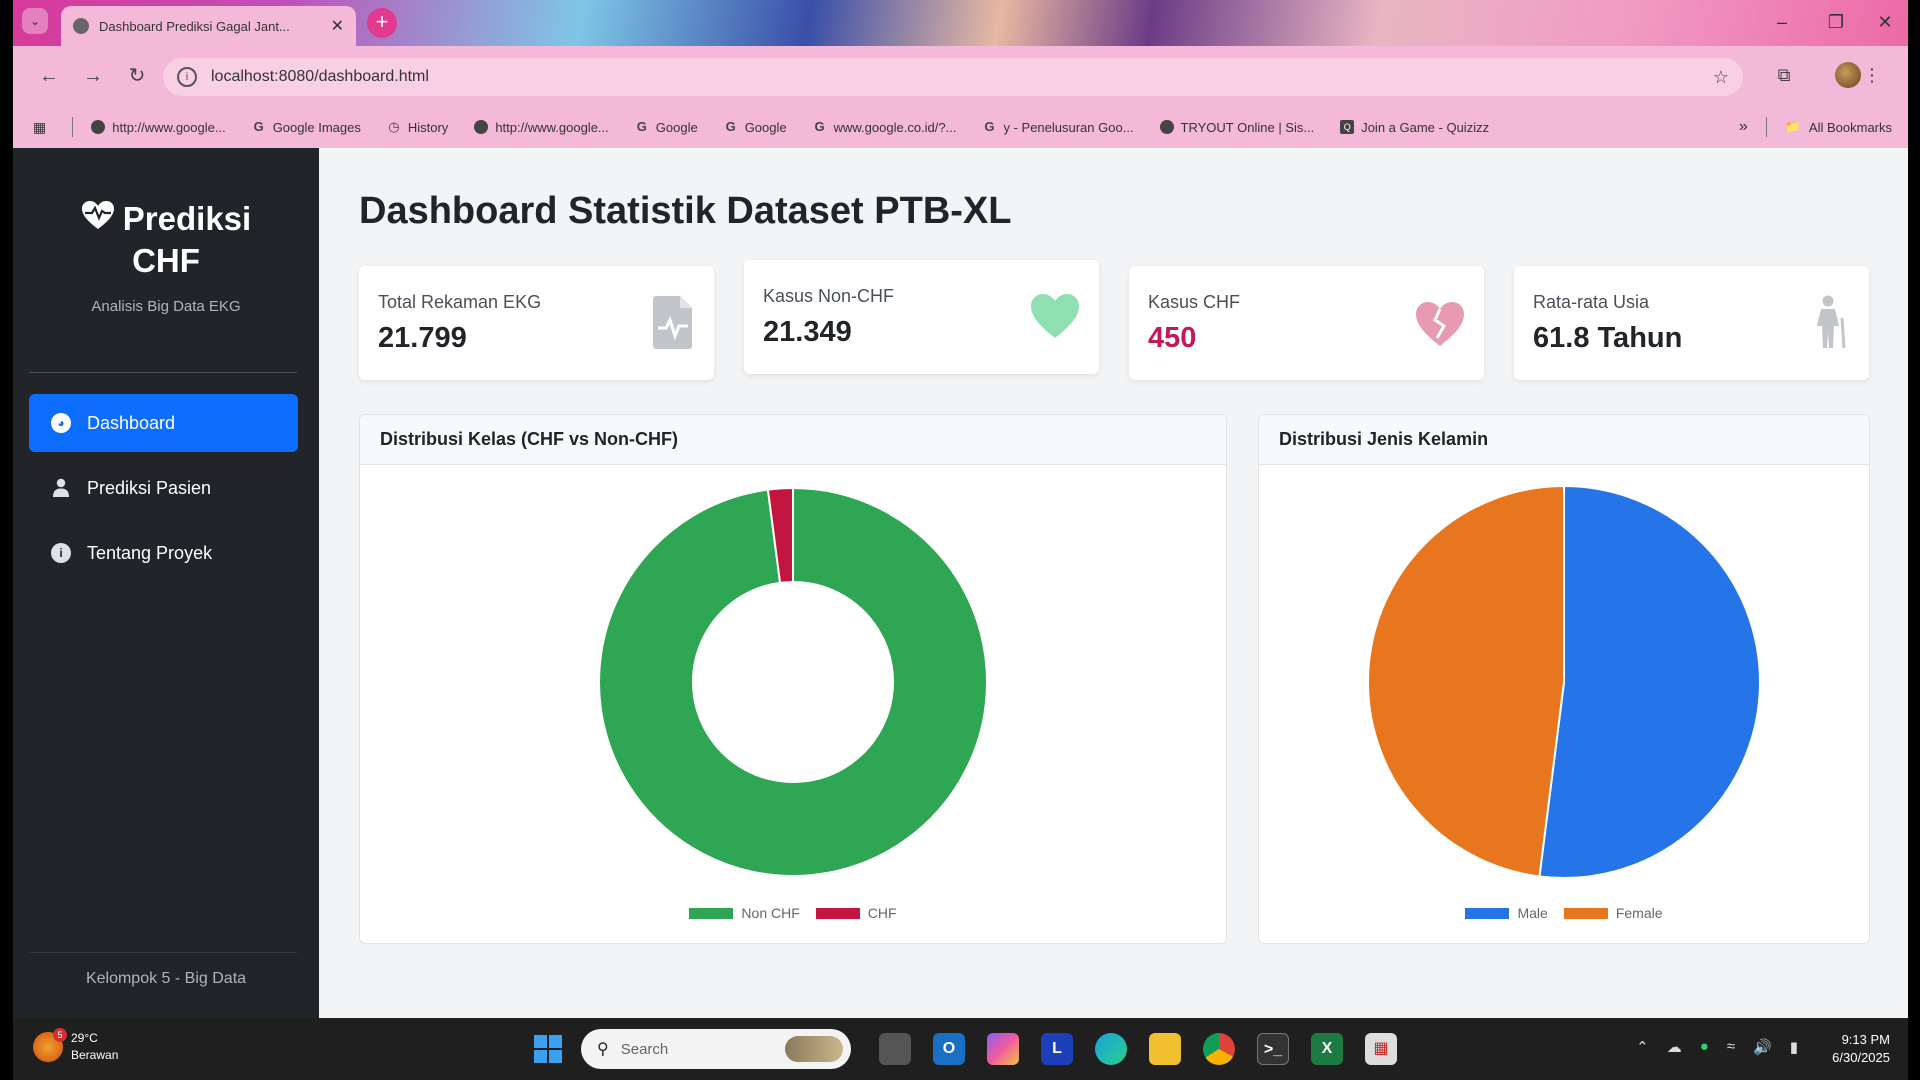 Image resolution: width=1920 pixels, height=1080 pixels. I want to click on sidebar-item-dashboard: ◕ Dashboard, so click(163, 423).